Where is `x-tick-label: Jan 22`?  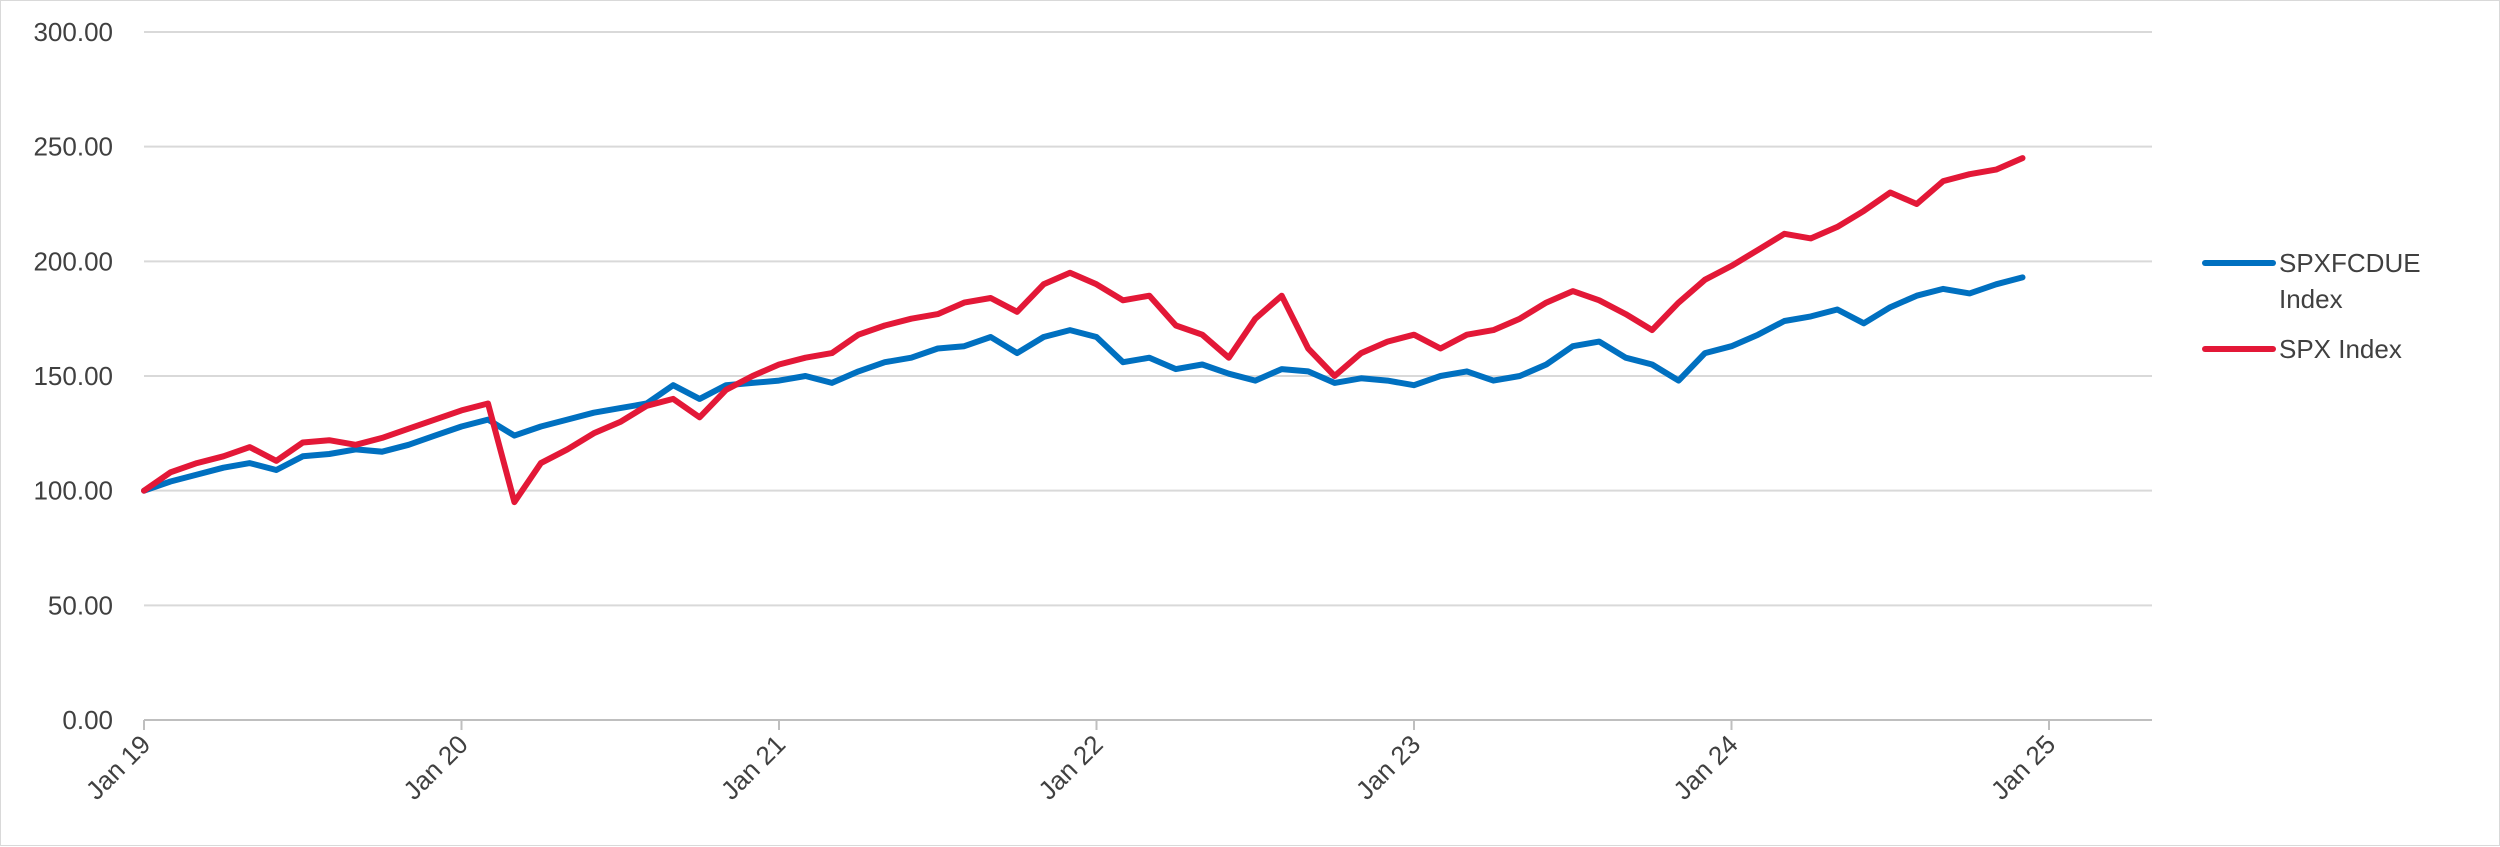
x-tick-label: Jan 22 is located at coordinates (1070, 767).